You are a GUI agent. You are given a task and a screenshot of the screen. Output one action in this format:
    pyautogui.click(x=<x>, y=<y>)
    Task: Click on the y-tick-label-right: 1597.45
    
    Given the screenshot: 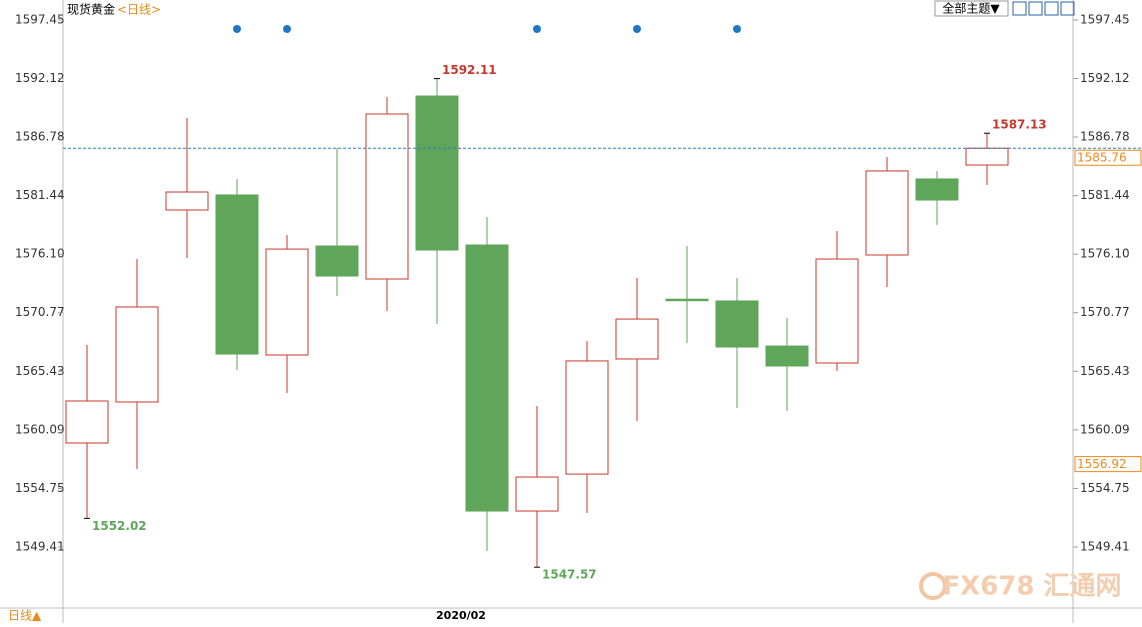 What is the action you would take?
    pyautogui.click(x=1105, y=20)
    